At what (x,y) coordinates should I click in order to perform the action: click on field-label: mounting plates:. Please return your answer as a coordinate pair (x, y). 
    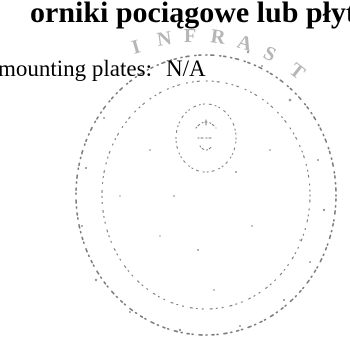
    Looking at the image, I should click on (76, 68).